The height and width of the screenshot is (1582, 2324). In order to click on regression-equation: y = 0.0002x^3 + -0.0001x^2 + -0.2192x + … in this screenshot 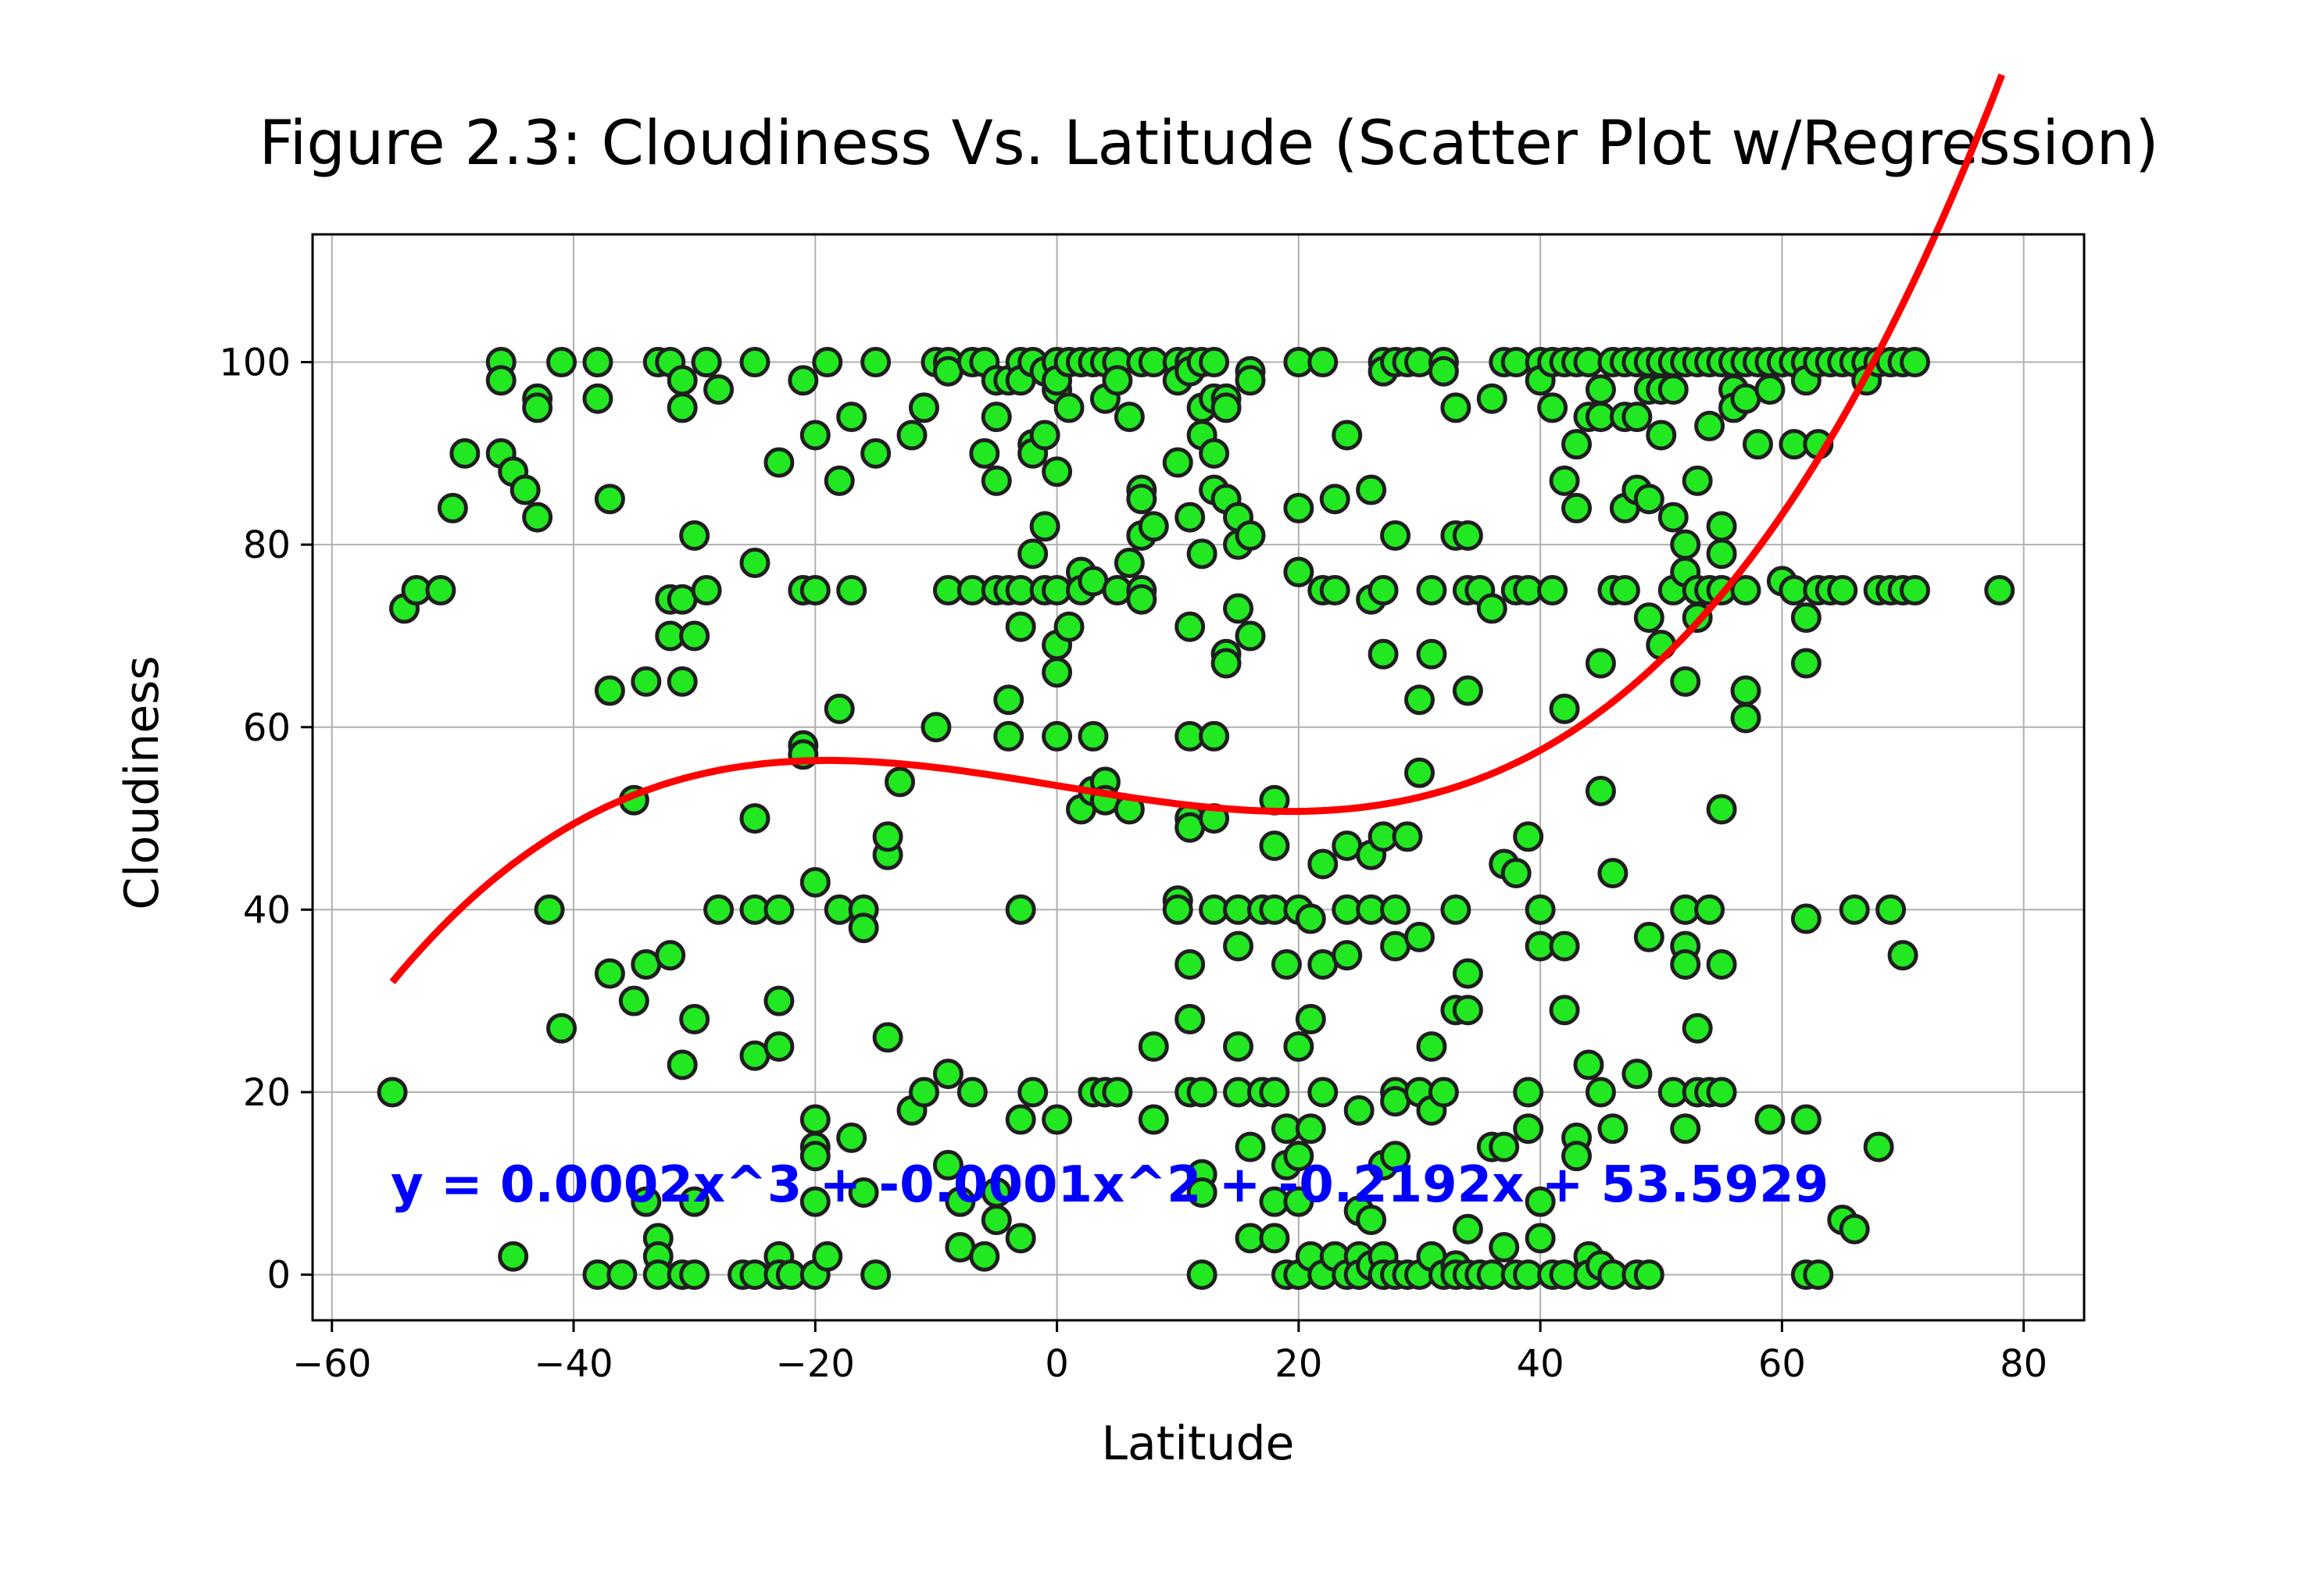, I will do `click(1110, 1185)`.